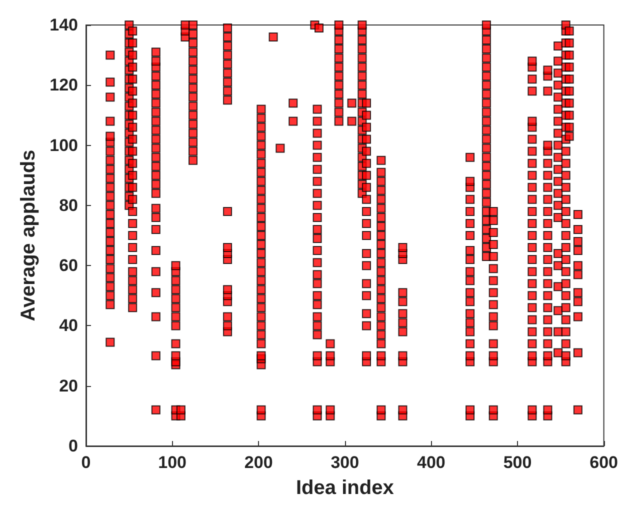 This screenshot has height=512, width=629. I want to click on x-tick-label: 0, so click(86, 462).